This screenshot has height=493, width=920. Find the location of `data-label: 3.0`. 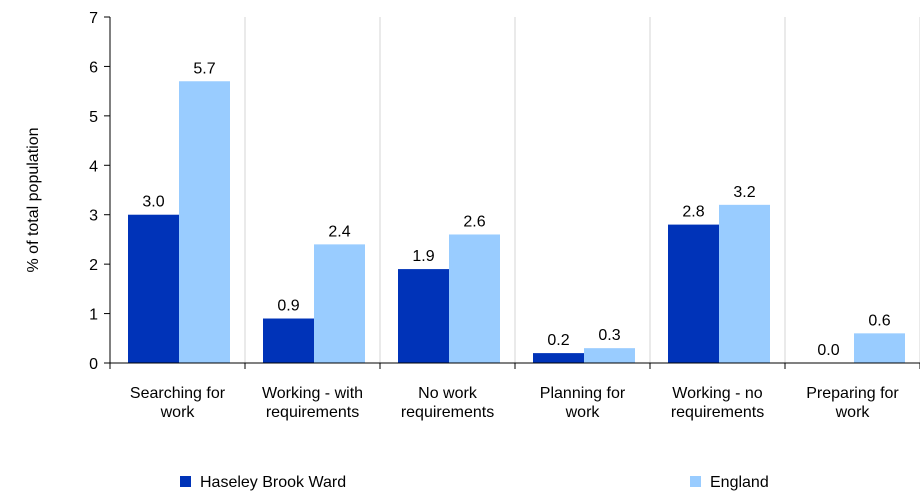

data-label: 3.0 is located at coordinates (153, 202).